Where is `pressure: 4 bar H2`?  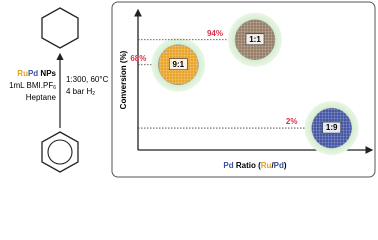 pressure: 4 bar H2 is located at coordinates (80, 92).